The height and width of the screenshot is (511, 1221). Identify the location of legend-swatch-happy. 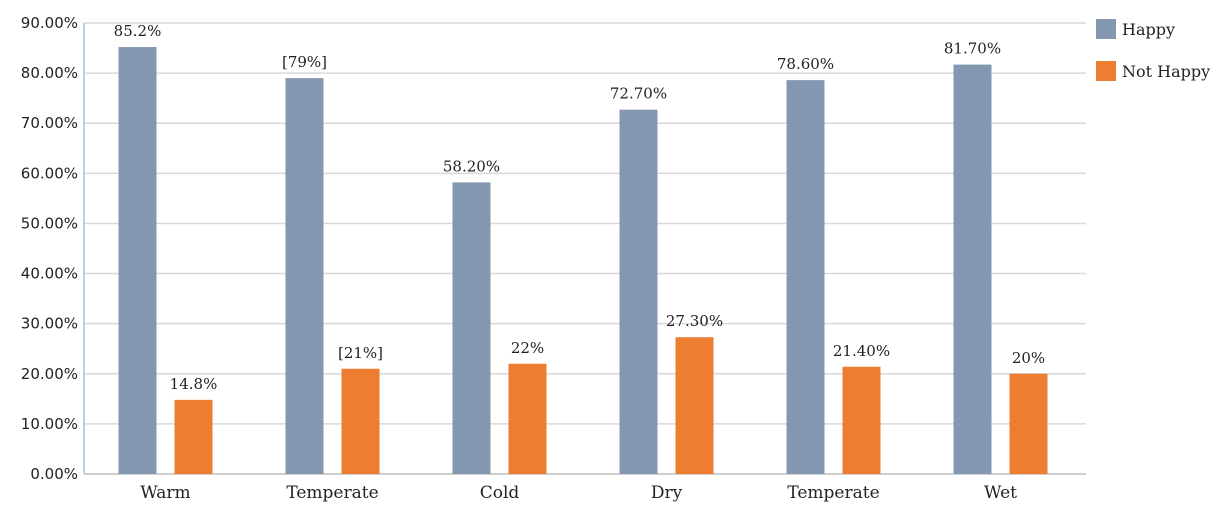
(1106, 29).